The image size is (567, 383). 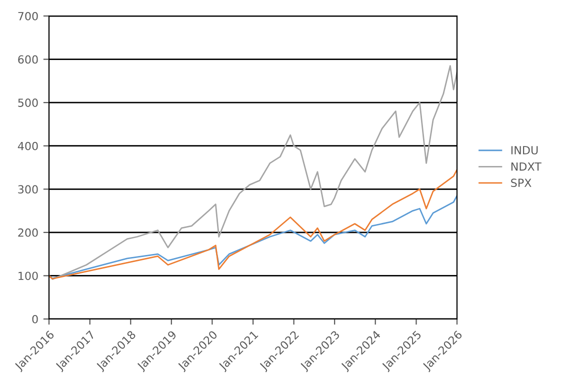 I want to click on legend-label: SPX, so click(x=521, y=183).